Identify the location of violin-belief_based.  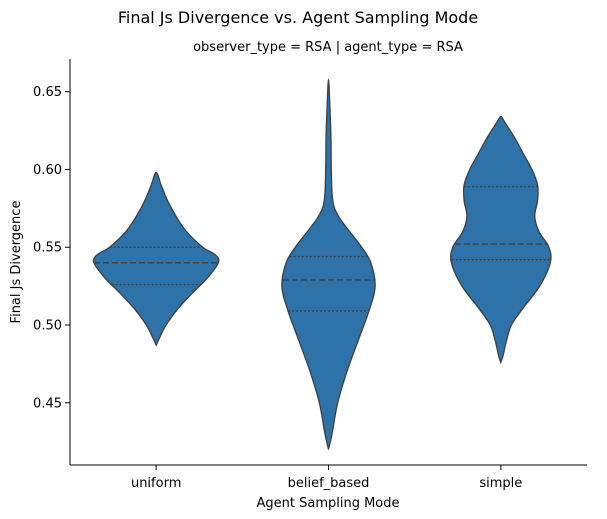
(328, 264).